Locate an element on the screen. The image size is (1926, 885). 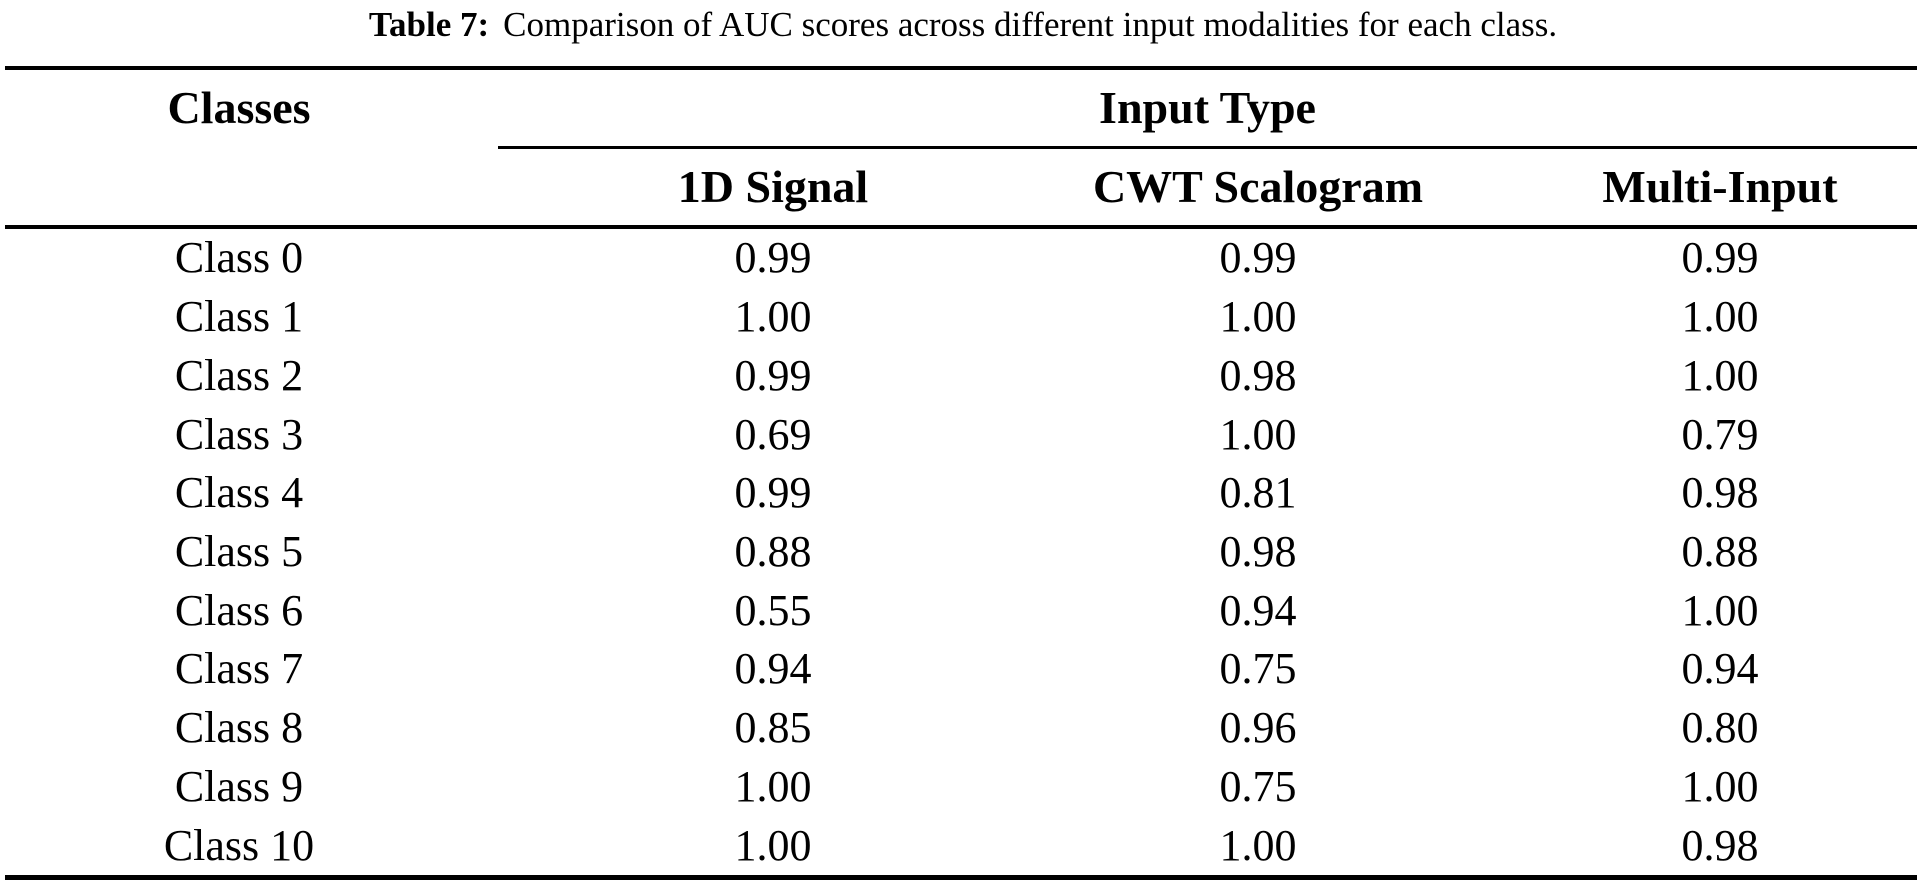
bottom-rule is located at coordinates (961, 877).